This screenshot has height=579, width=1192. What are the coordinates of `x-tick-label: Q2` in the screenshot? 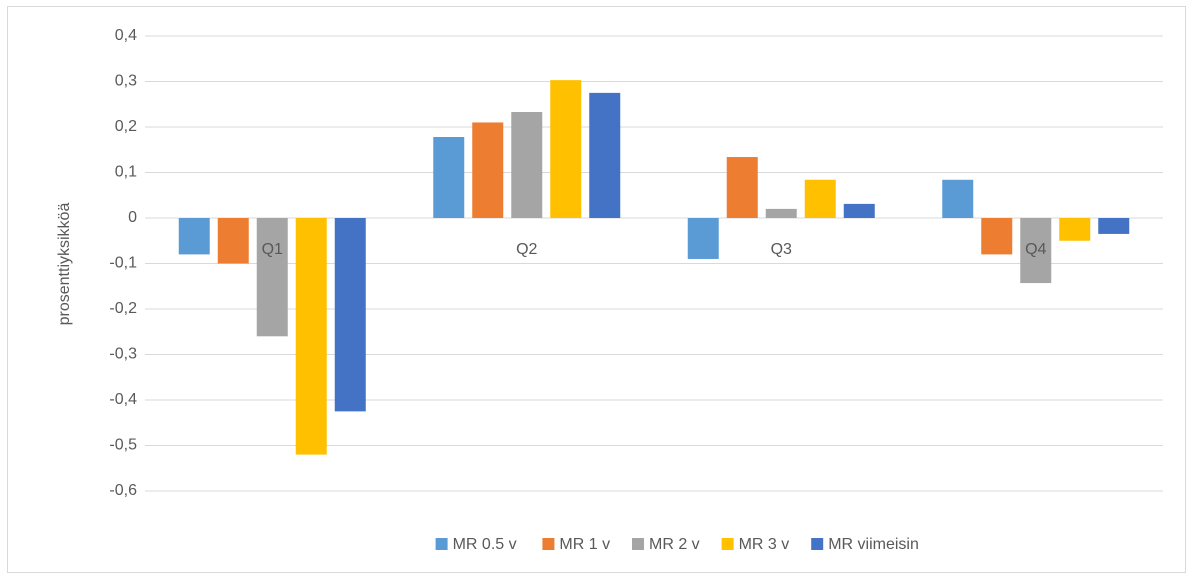 It's located at (526, 249).